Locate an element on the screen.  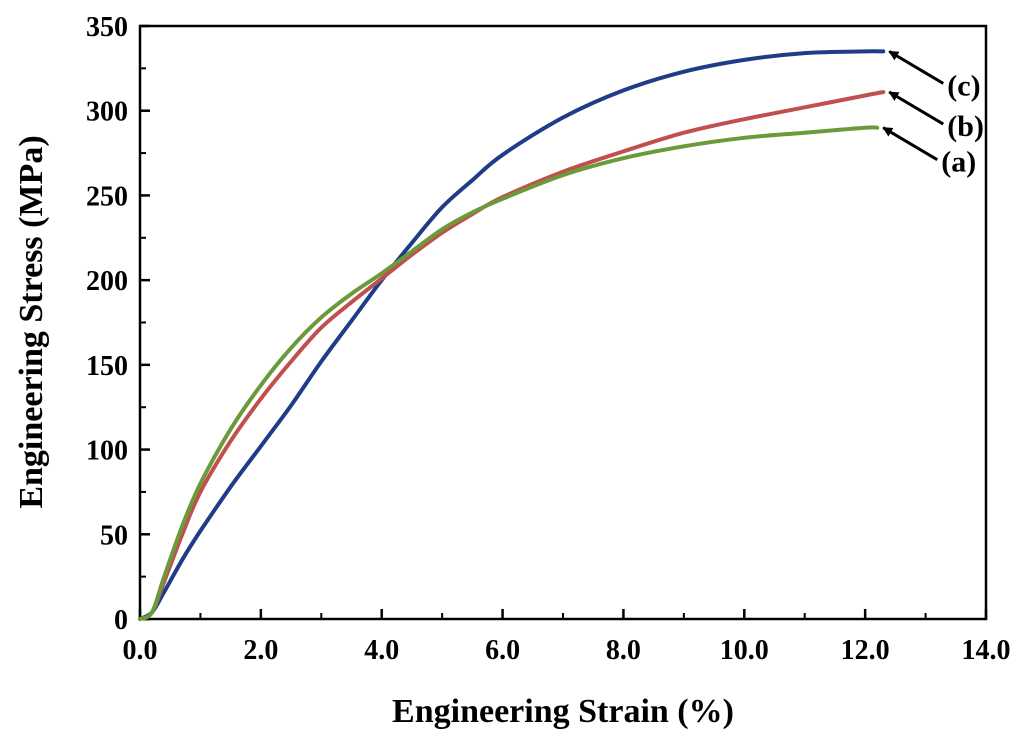
x-tick-label: 4.0 is located at coordinates (381, 650).